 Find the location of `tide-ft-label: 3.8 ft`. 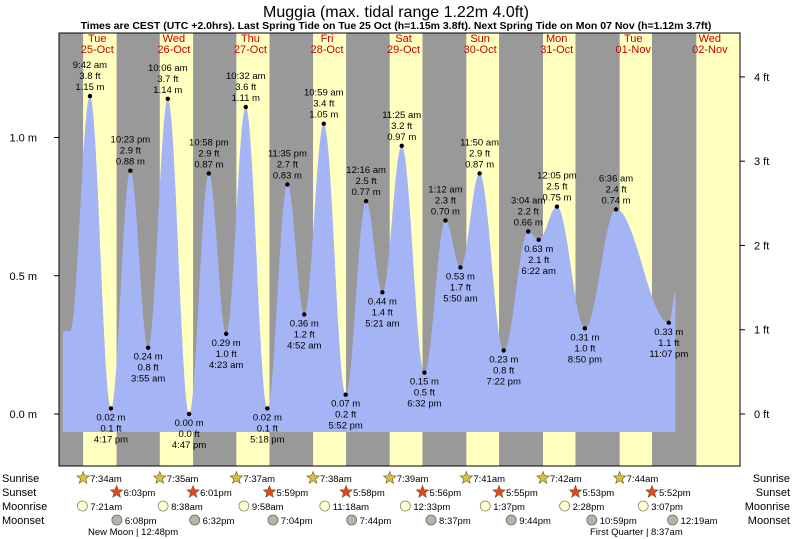

tide-ft-label: 3.8 ft is located at coordinates (89, 76).